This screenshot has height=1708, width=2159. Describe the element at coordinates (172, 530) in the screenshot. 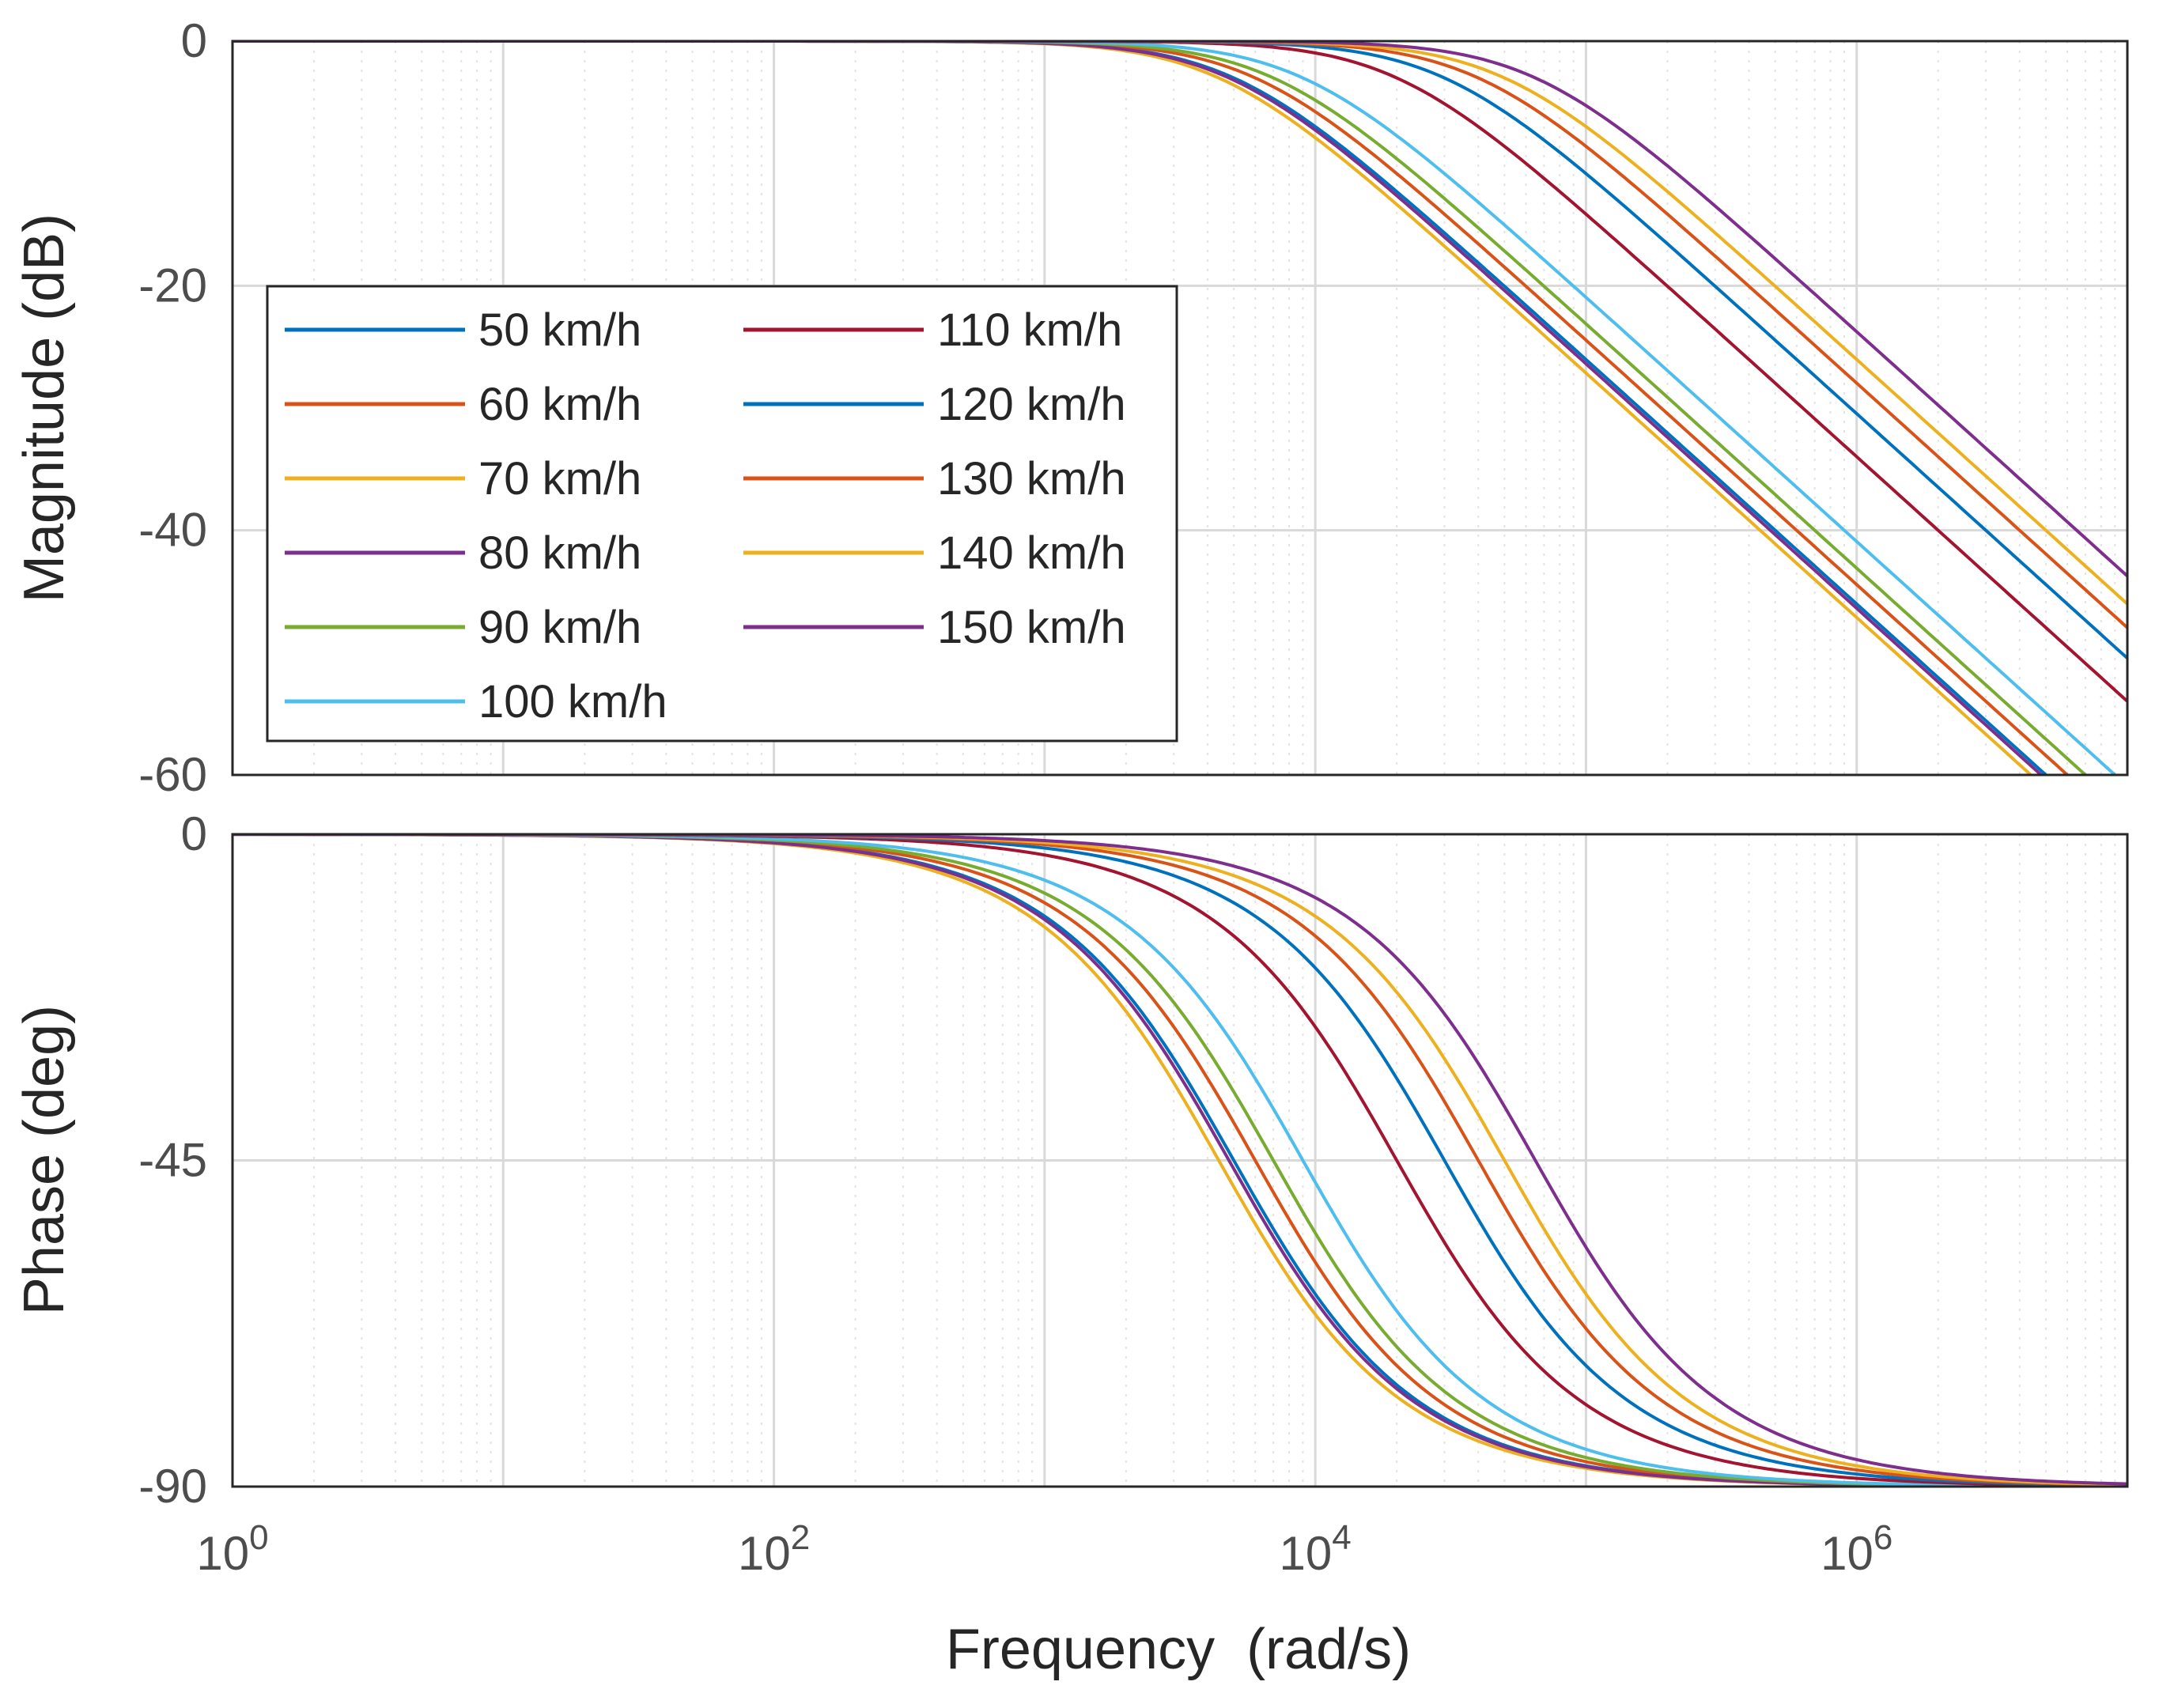

I see `y-tick-label: -40` at that location.